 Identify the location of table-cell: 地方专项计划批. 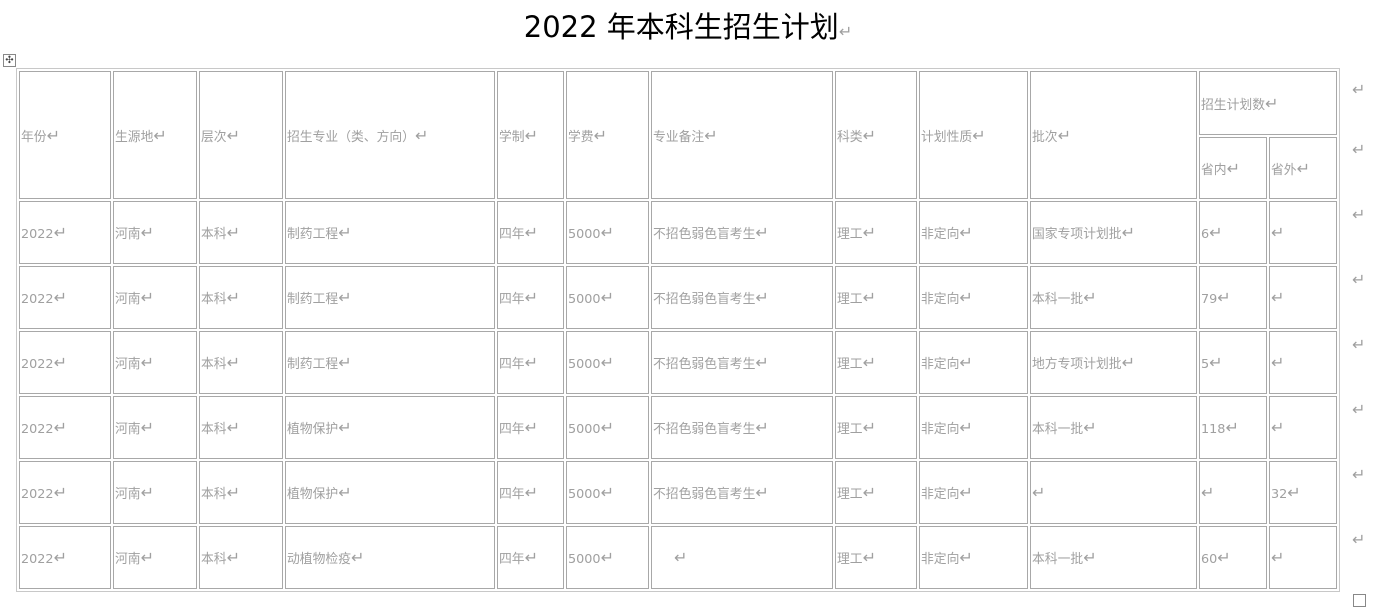
(1113, 362).